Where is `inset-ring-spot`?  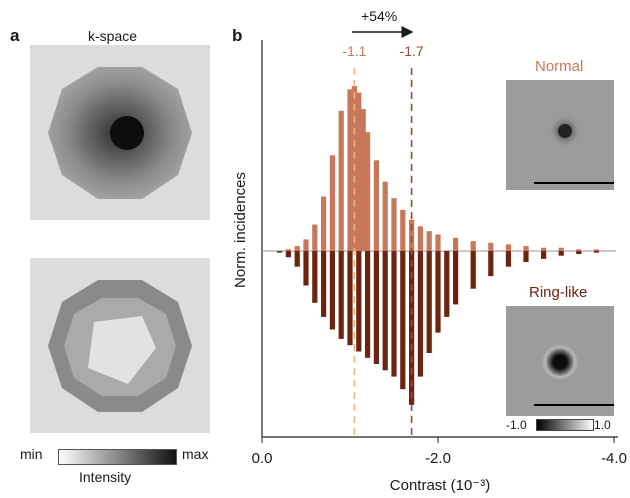
inset-ring-spot is located at coordinates (560, 362).